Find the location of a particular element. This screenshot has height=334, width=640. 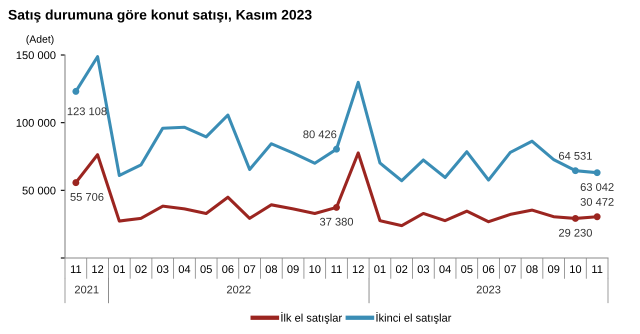

data-label: 37 380 is located at coordinates (337, 222).